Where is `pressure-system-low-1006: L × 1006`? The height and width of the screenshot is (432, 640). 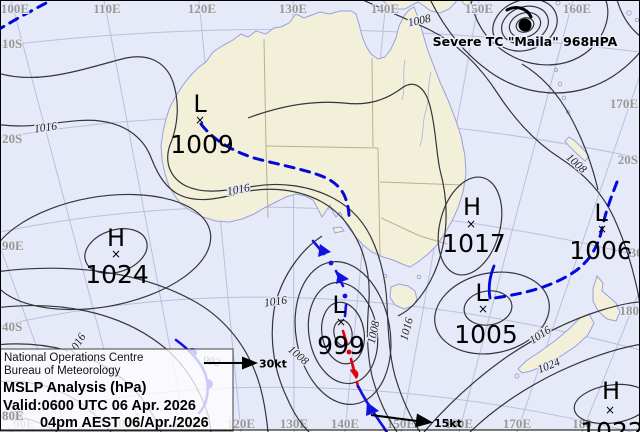
pressure-system-low-1006: L × 1006 is located at coordinates (601, 232).